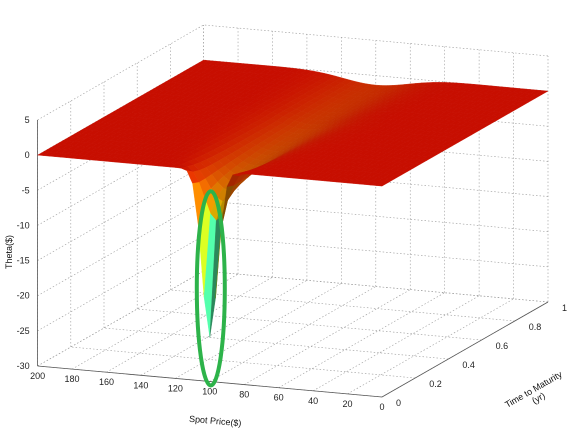 Image resolution: width=582 pixels, height=439 pixels. What do you see at coordinates (348, 404) in the screenshot?
I see `x-tick-label: 20` at bounding box center [348, 404].